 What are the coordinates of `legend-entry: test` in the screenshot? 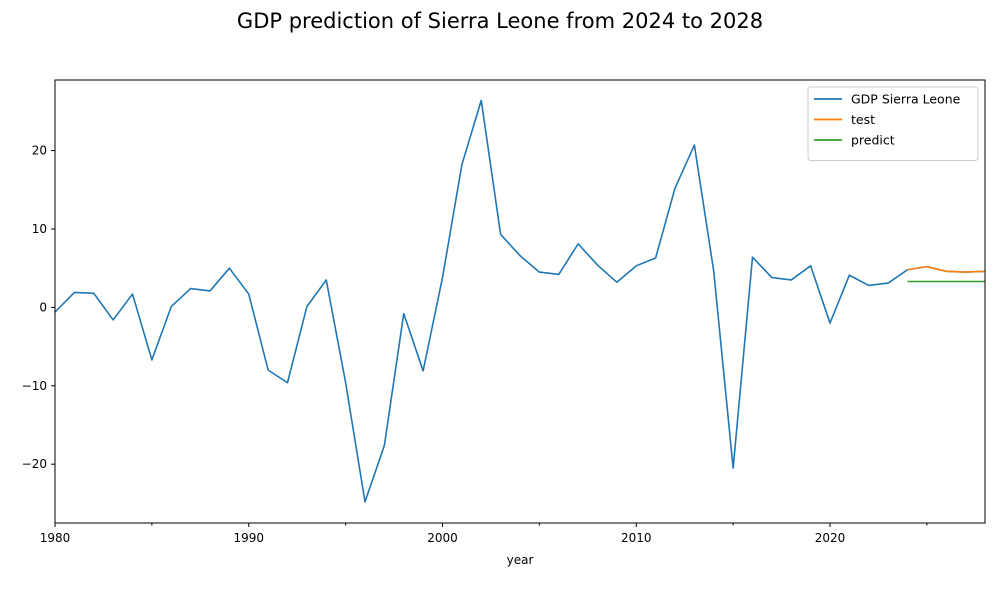 It's located at (863, 119).